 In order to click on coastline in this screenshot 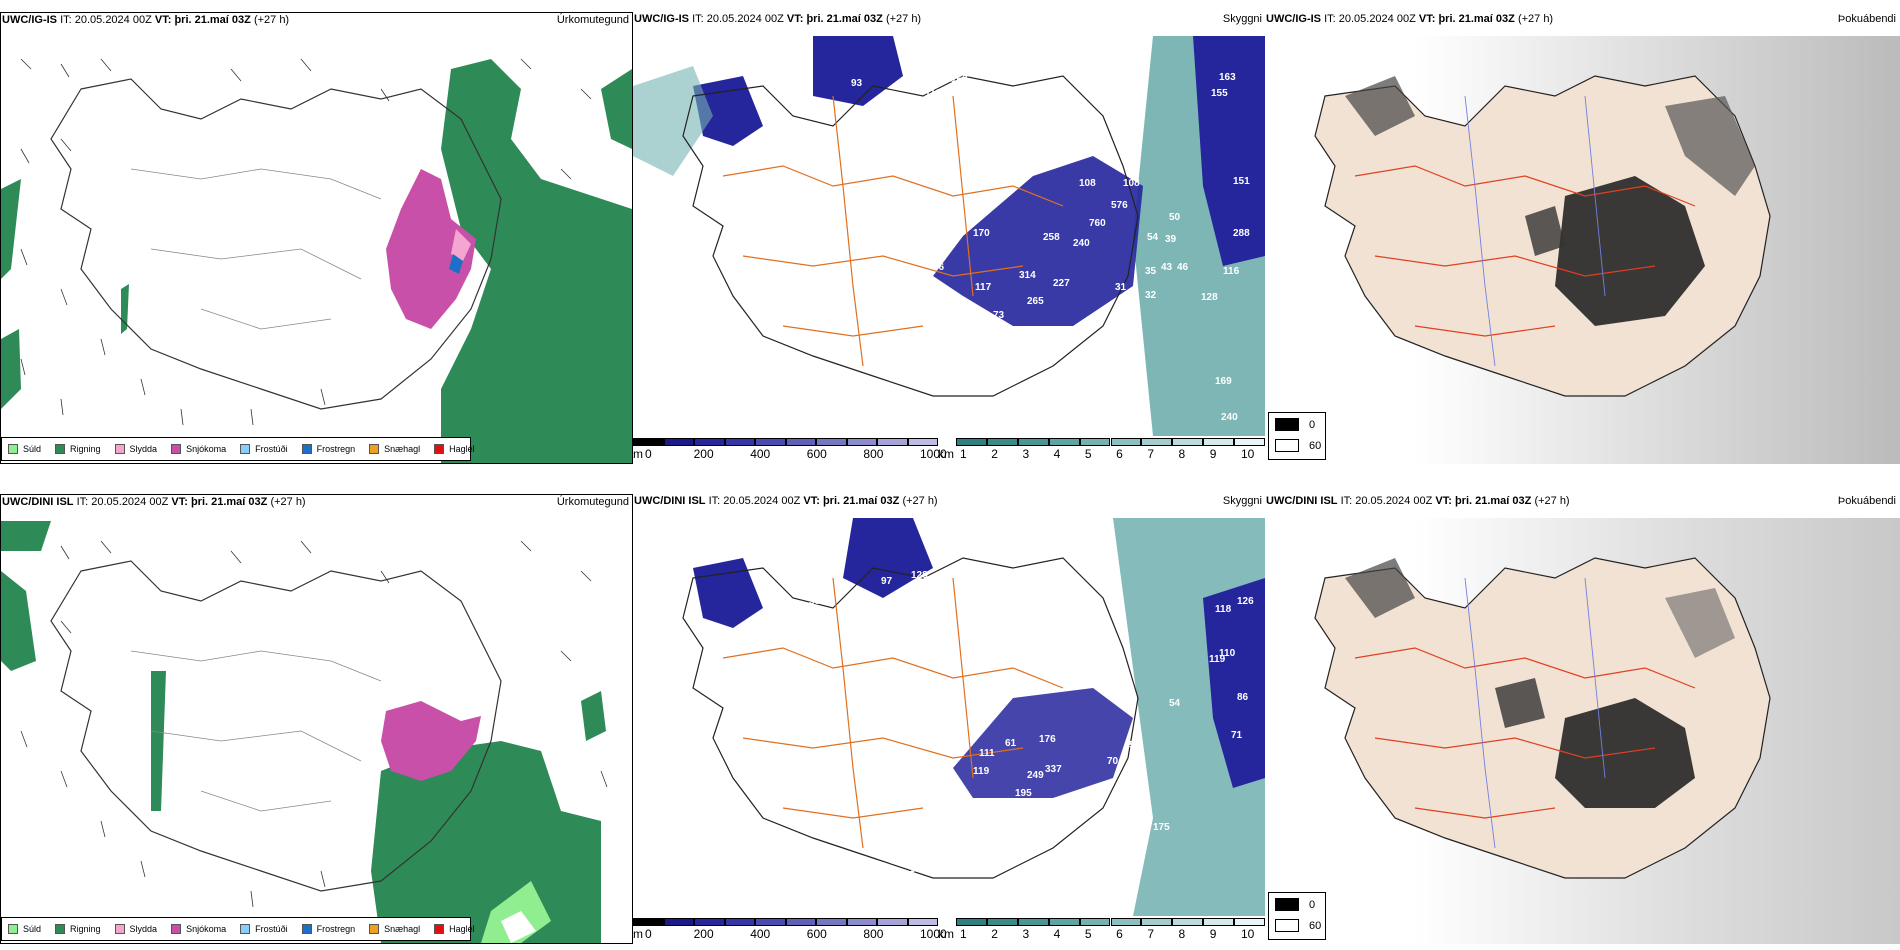, I will do `click(276, 244)`.